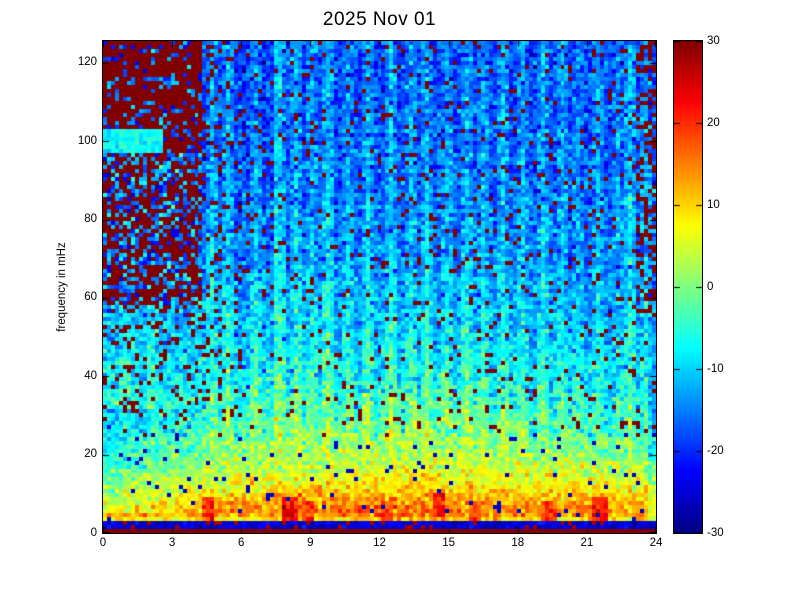 The height and width of the screenshot is (600, 801). Describe the element at coordinates (90, 219) in the screenshot. I see `y-tick-label: 80` at that location.